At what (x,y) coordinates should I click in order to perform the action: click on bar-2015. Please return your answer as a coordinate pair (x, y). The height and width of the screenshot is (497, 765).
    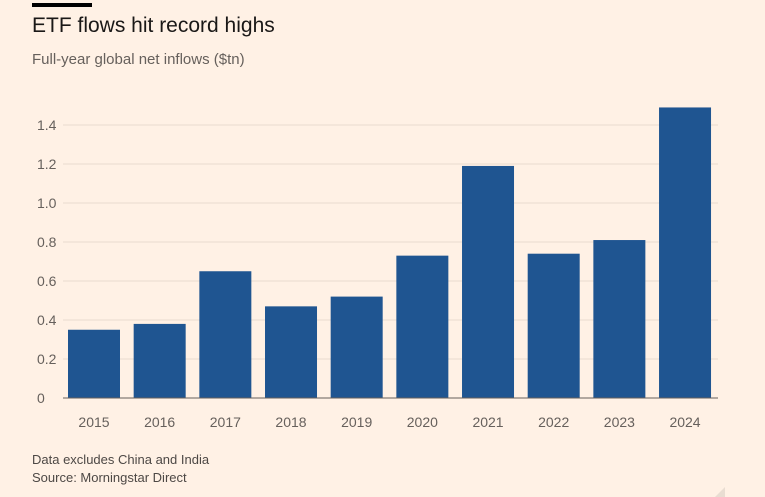
    Looking at the image, I should click on (94, 363).